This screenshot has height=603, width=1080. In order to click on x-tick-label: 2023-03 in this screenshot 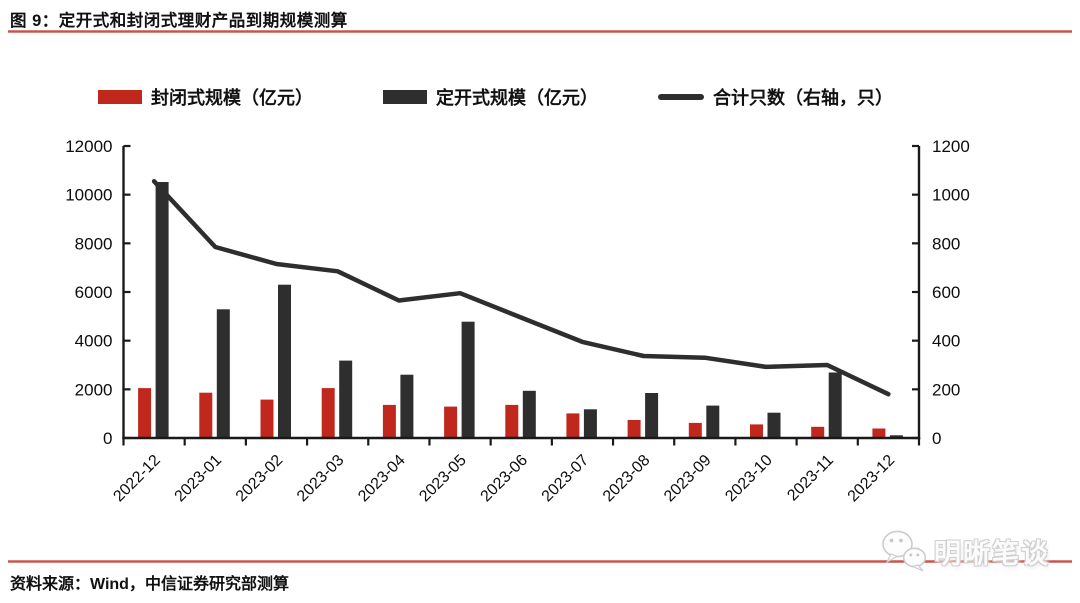, I will do `click(321, 479)`.